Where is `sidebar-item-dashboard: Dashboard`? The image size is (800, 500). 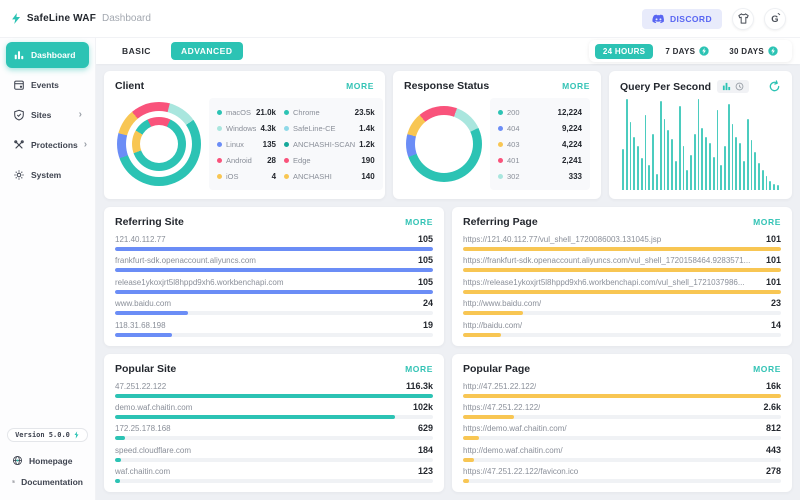 sidebar-item-dashboard: Dashboard is located at coordinates (47, 55).